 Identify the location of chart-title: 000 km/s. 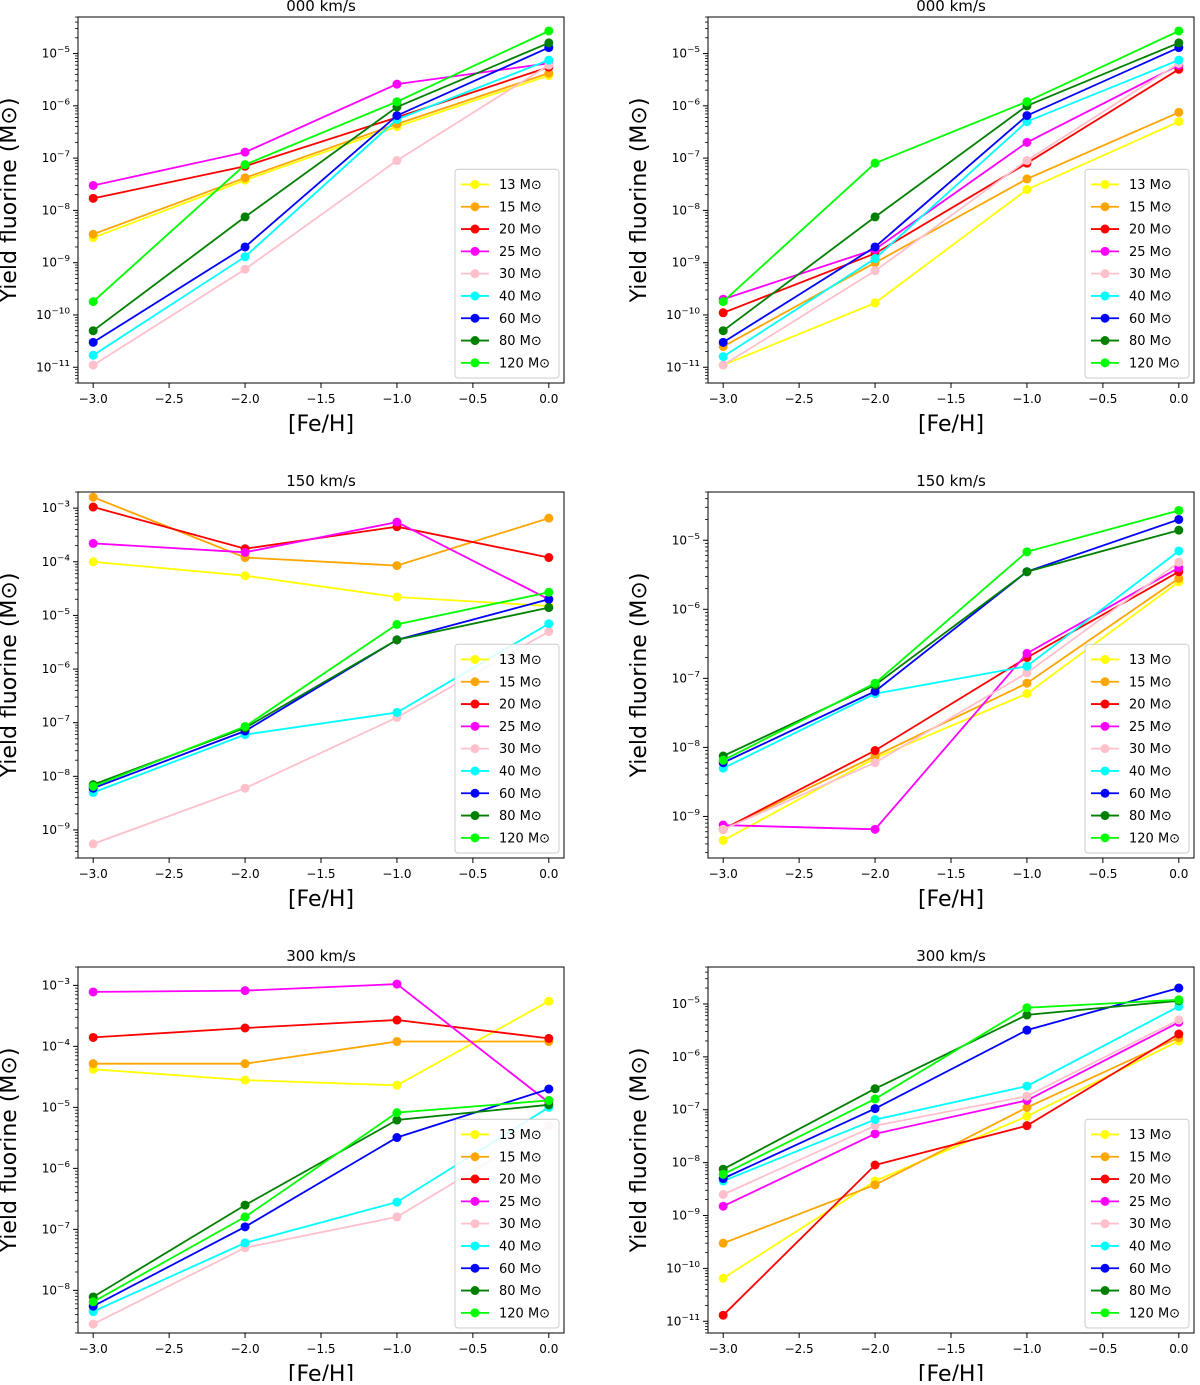
(951, 7).